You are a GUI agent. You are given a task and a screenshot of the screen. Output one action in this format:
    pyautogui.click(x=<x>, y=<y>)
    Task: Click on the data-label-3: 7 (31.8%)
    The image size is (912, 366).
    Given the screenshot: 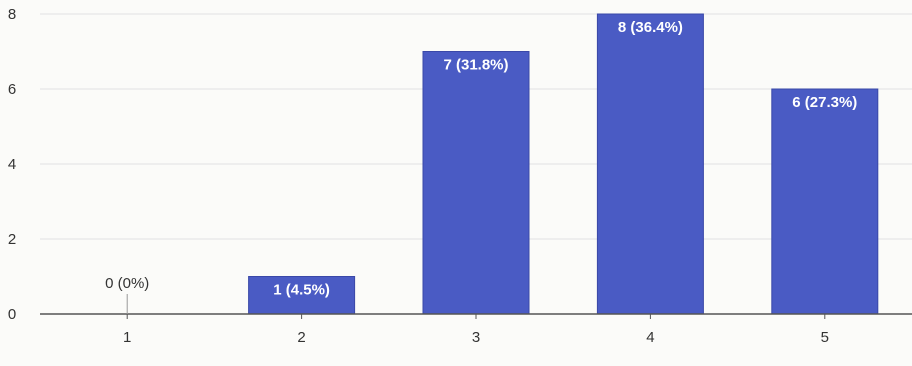 What is the action you would take?
    pyautogui.click(x=475, y=65)
    